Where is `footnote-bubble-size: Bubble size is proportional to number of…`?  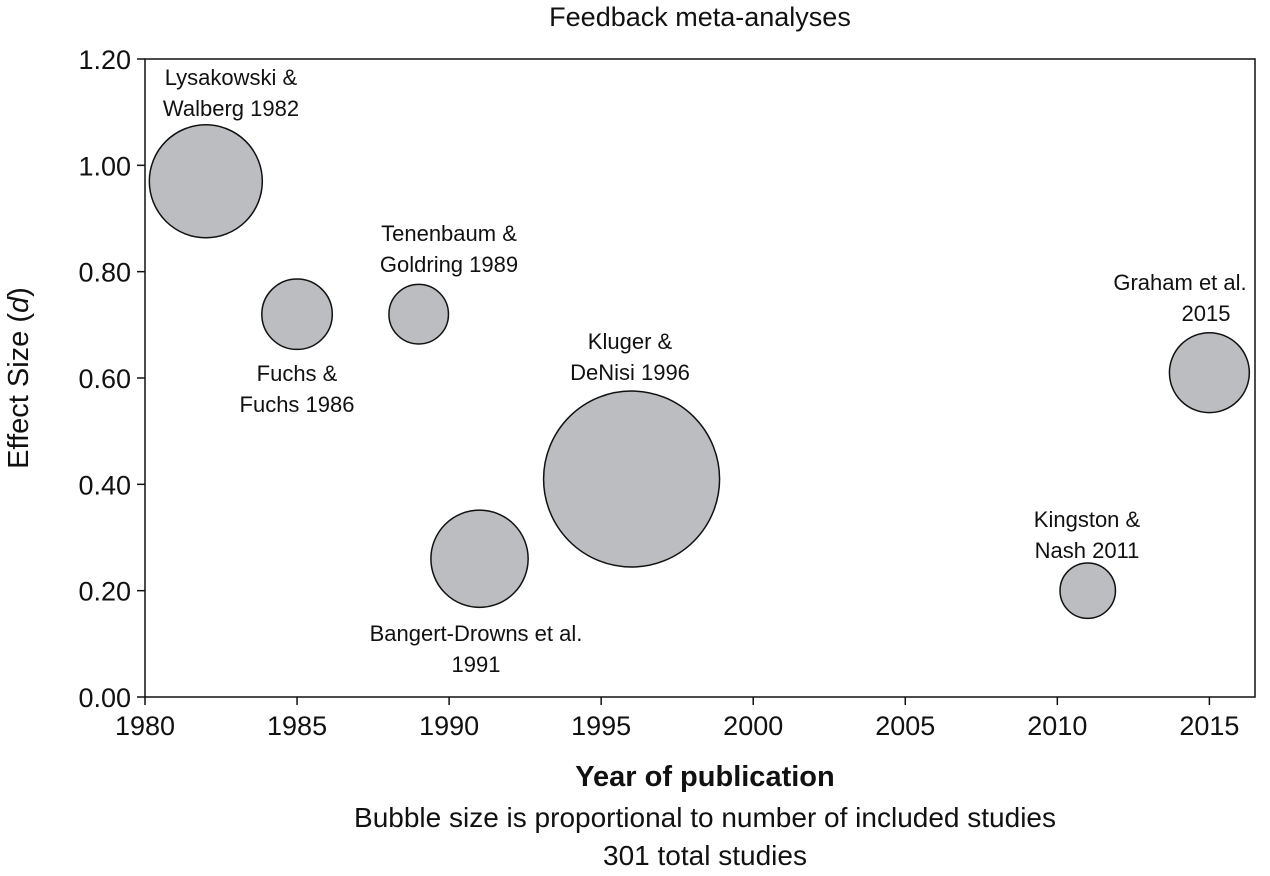 footnote-bubble-size: Bubble size is proportional to number of… is located at coordinates (705, 817).